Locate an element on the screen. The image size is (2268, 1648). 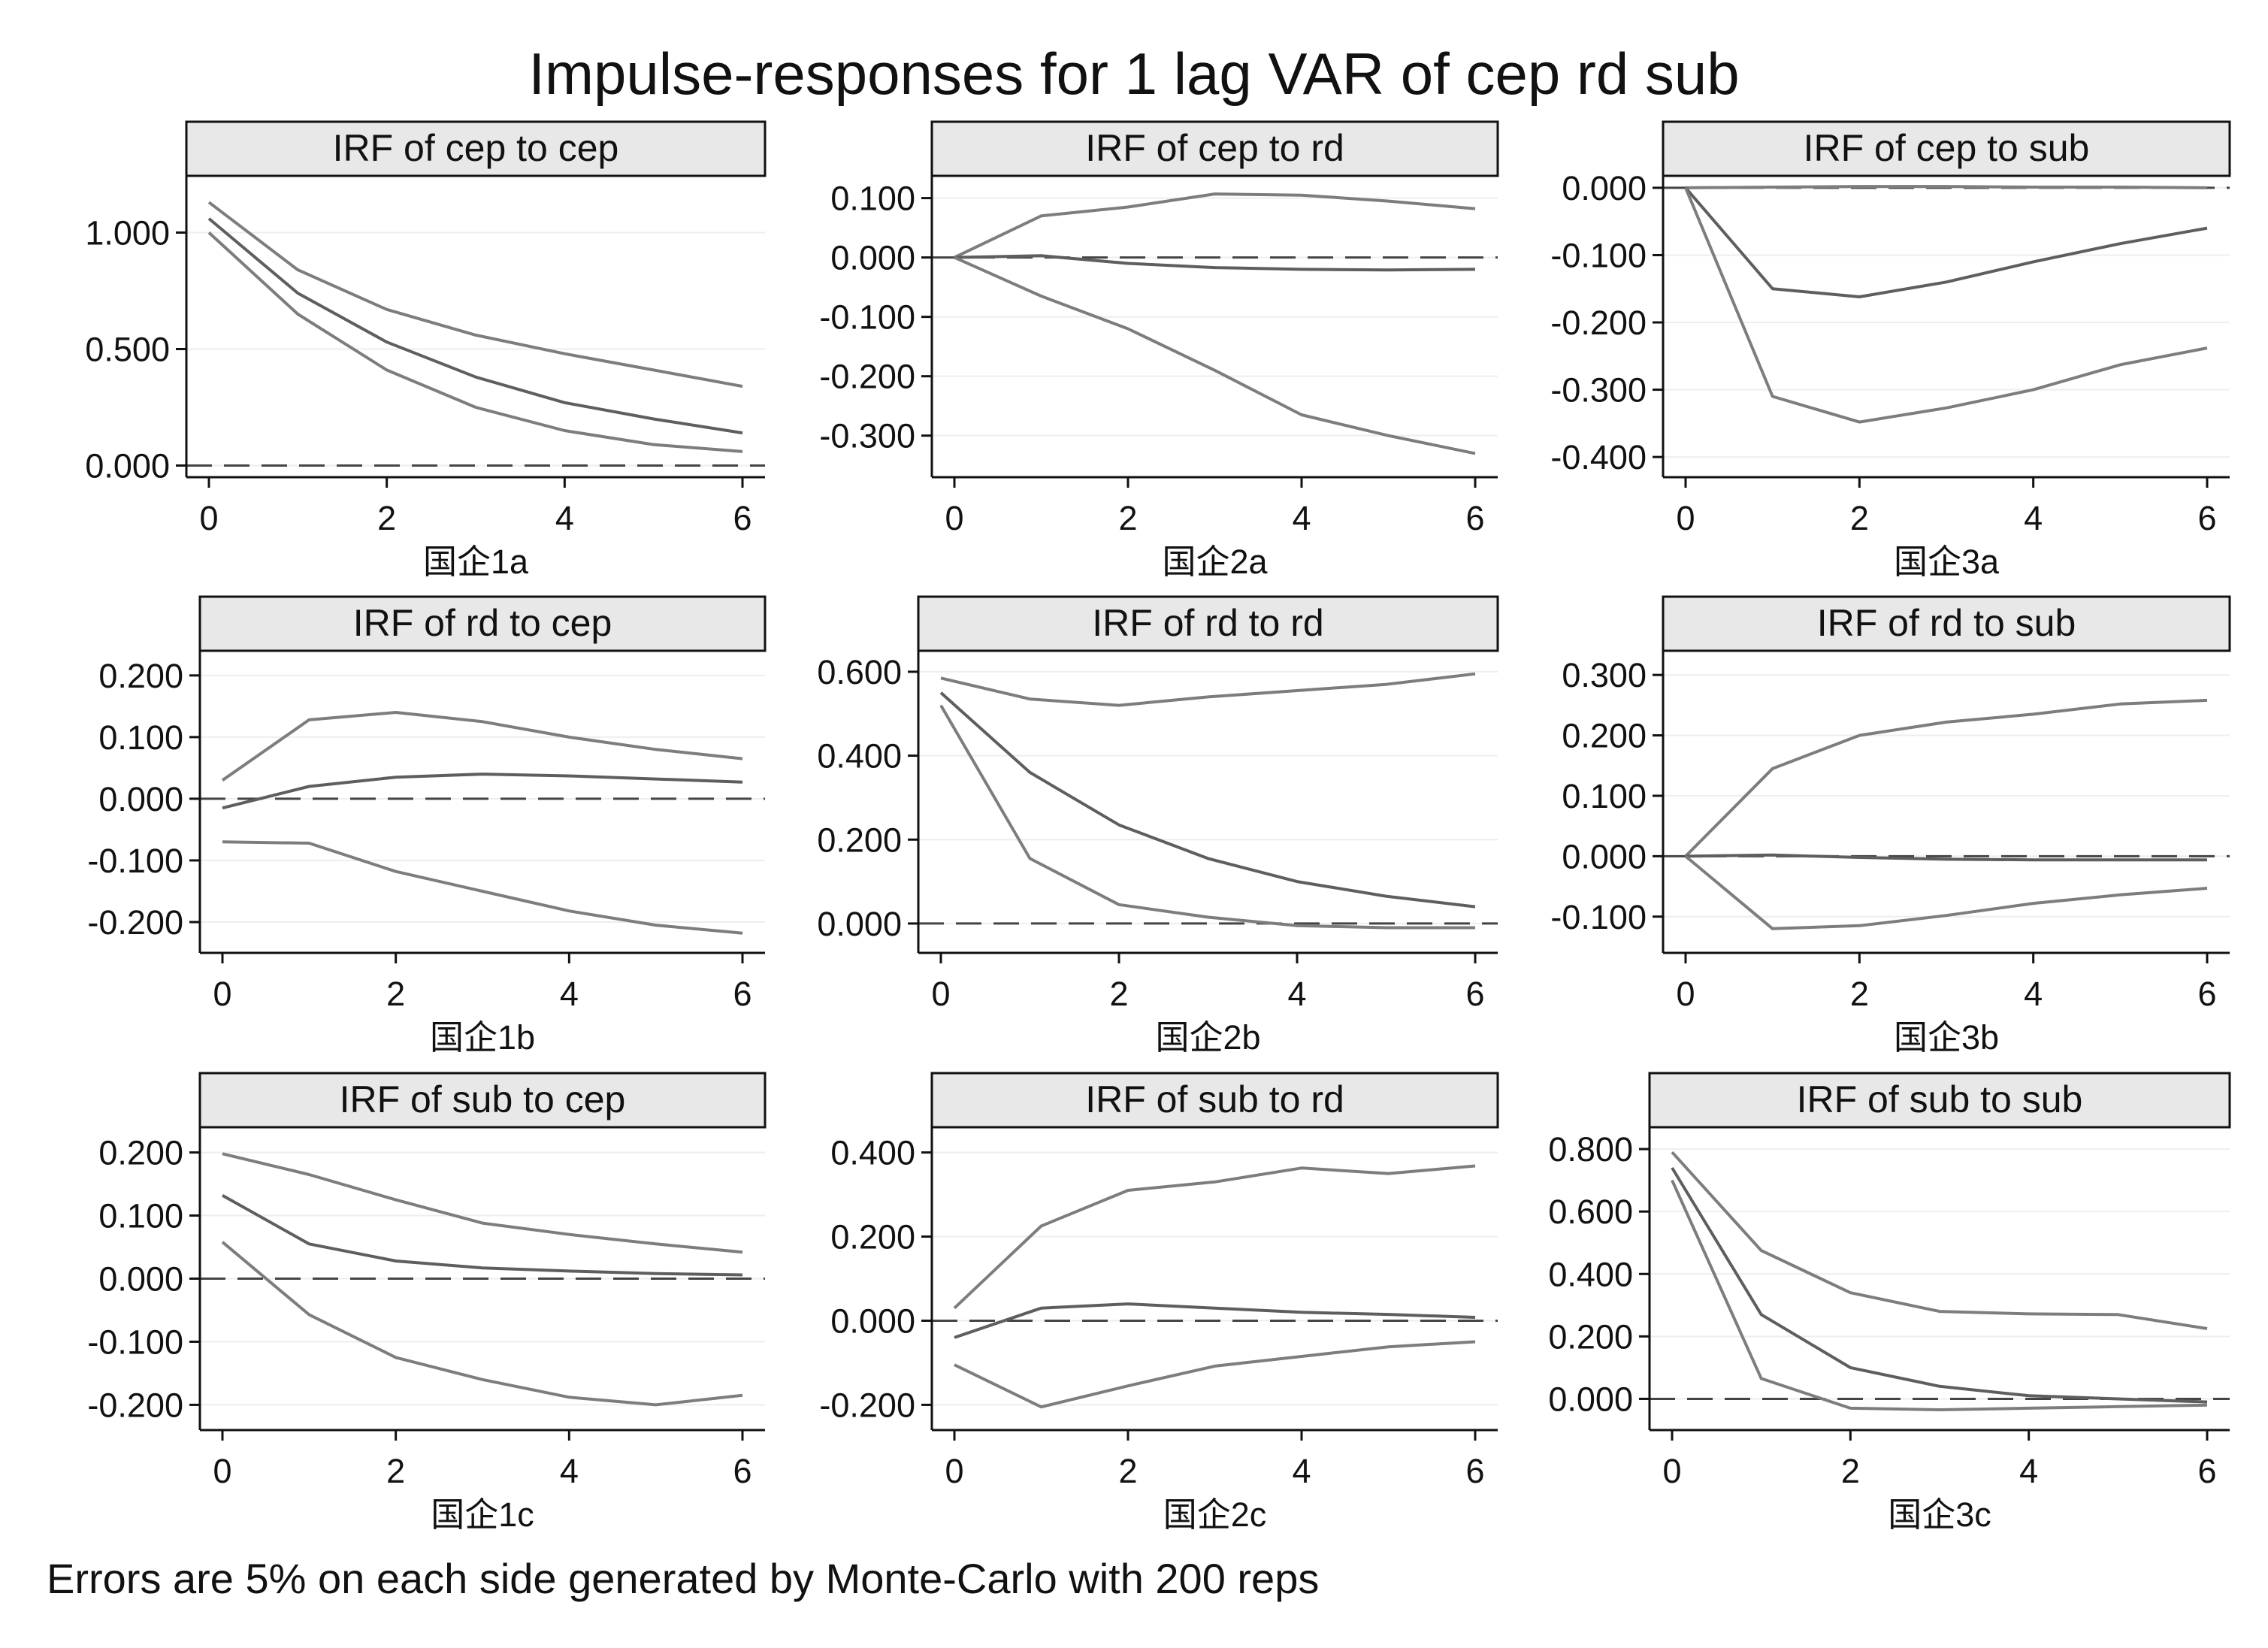
x-axis-title: 国企3a is located at coordinates (1947, 562).